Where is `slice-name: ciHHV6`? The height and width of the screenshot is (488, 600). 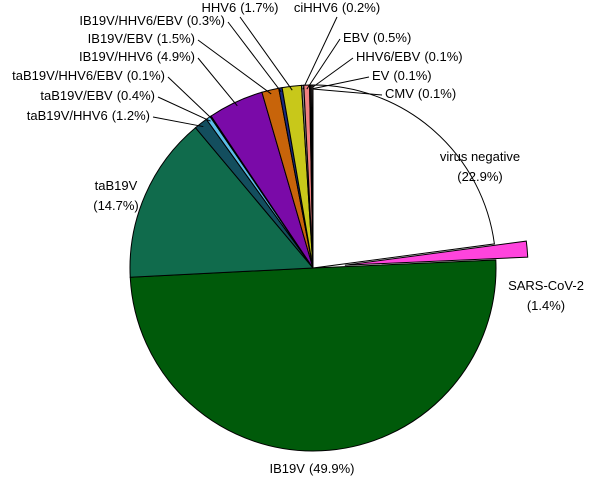
slice-name: ciHHV6 is located at coordinates (316, 7).